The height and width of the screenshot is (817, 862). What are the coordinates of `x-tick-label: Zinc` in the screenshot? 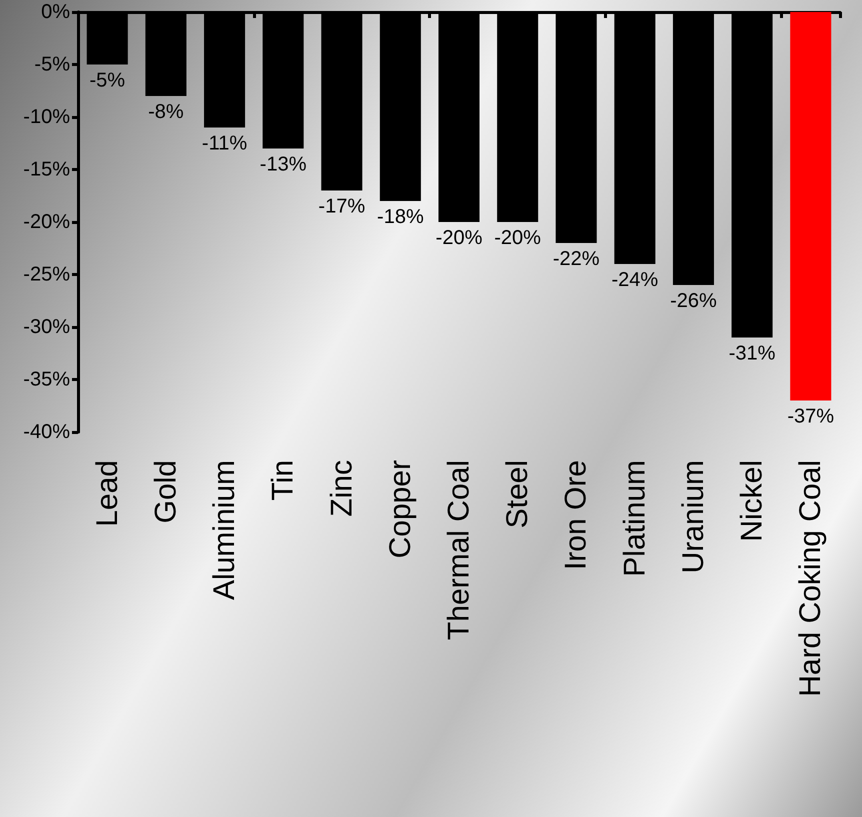 It's located at (341, 488).